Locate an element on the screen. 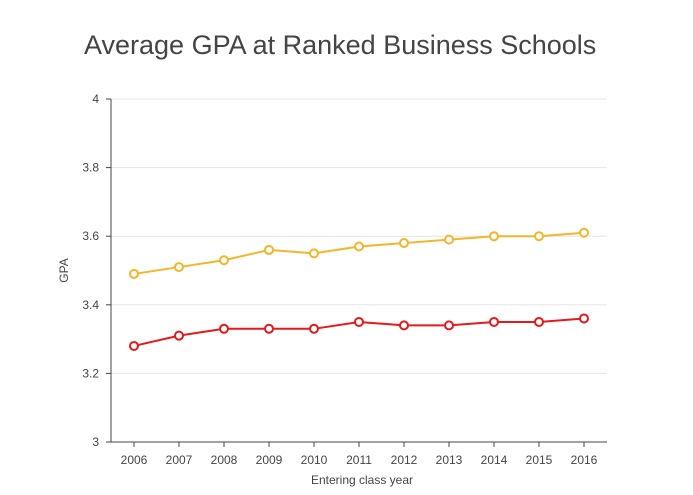  x-tick-label: 2008 is located at coordinates (224, 460).